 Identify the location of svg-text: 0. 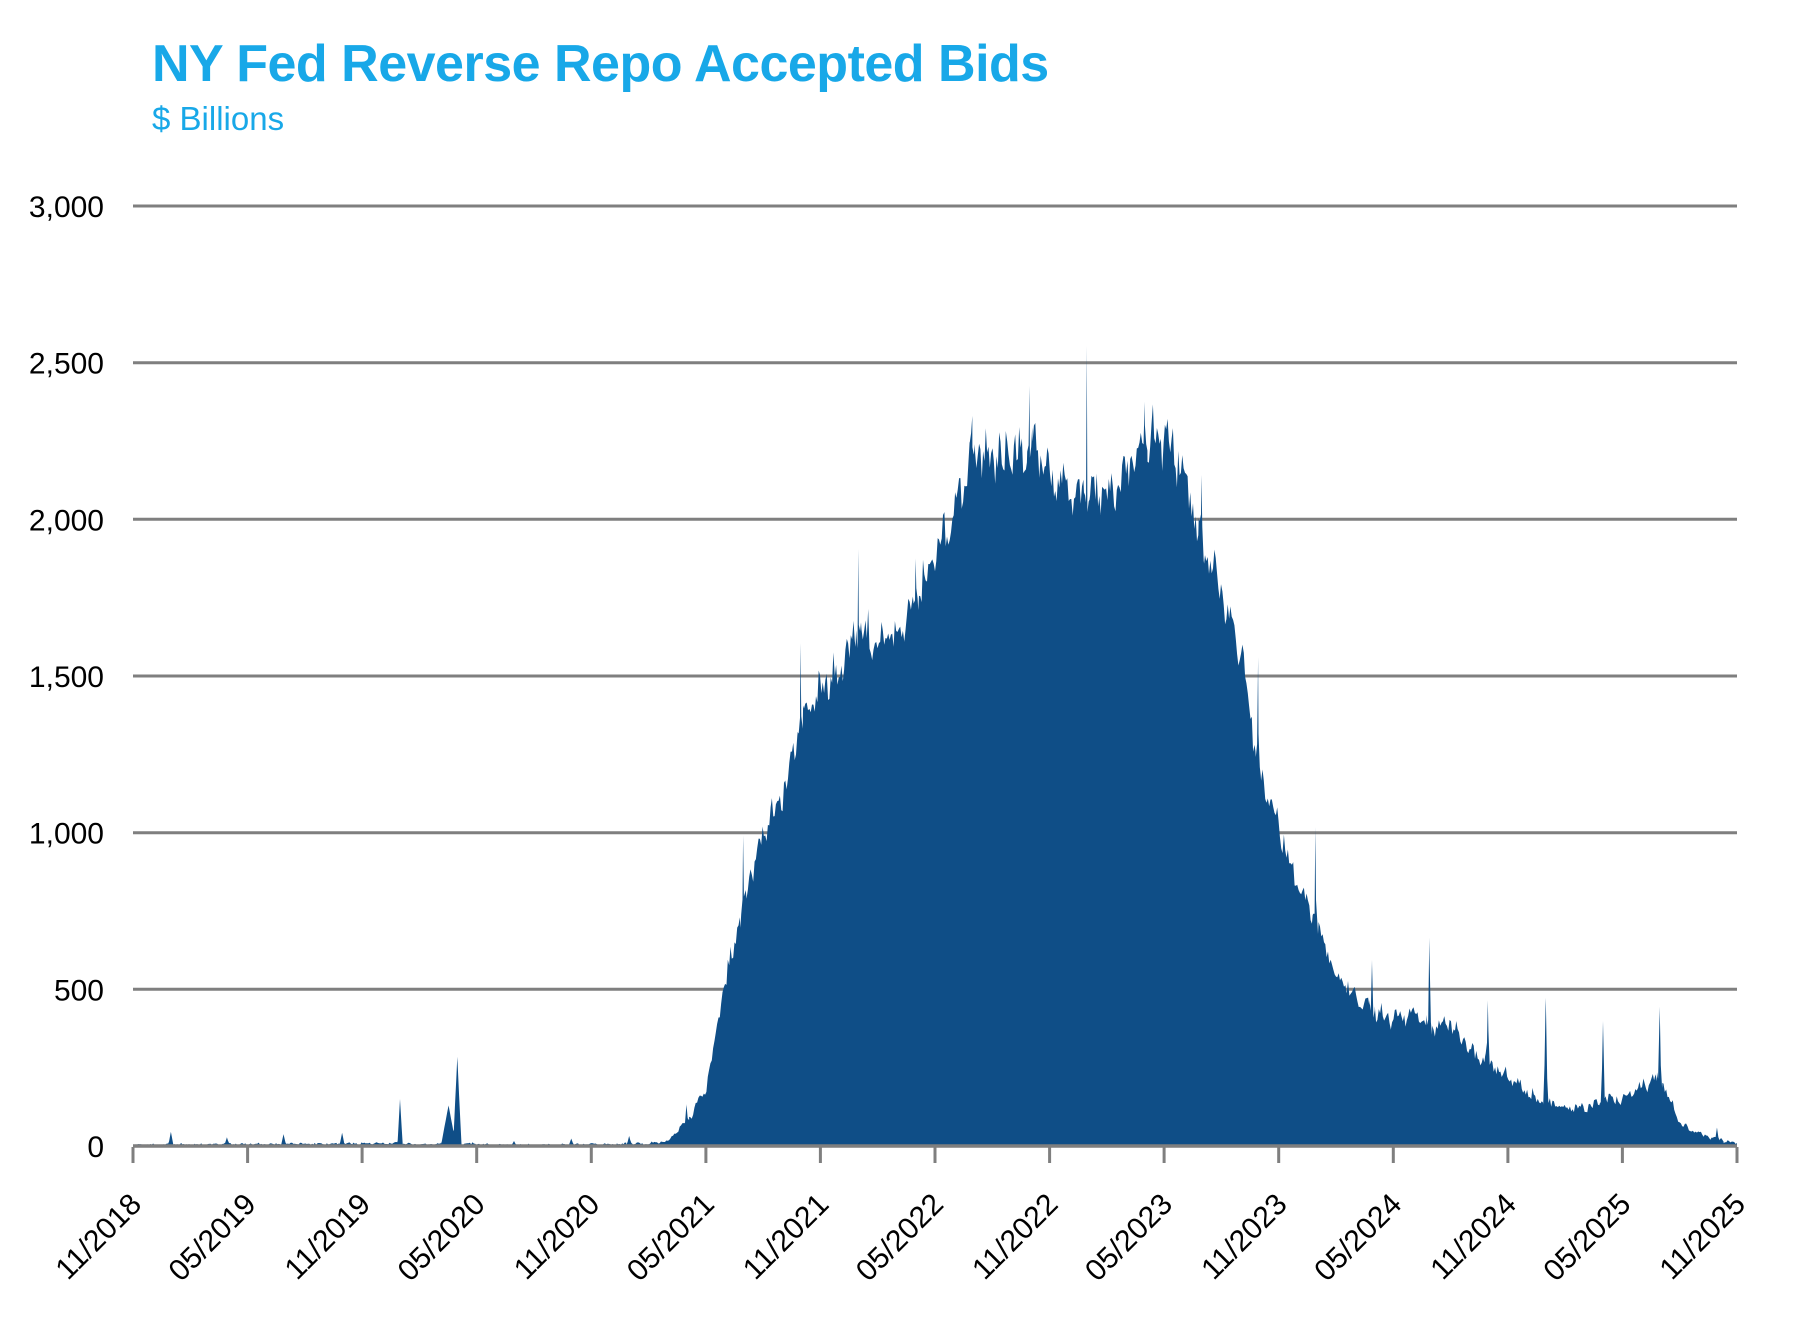
(95, 1147).